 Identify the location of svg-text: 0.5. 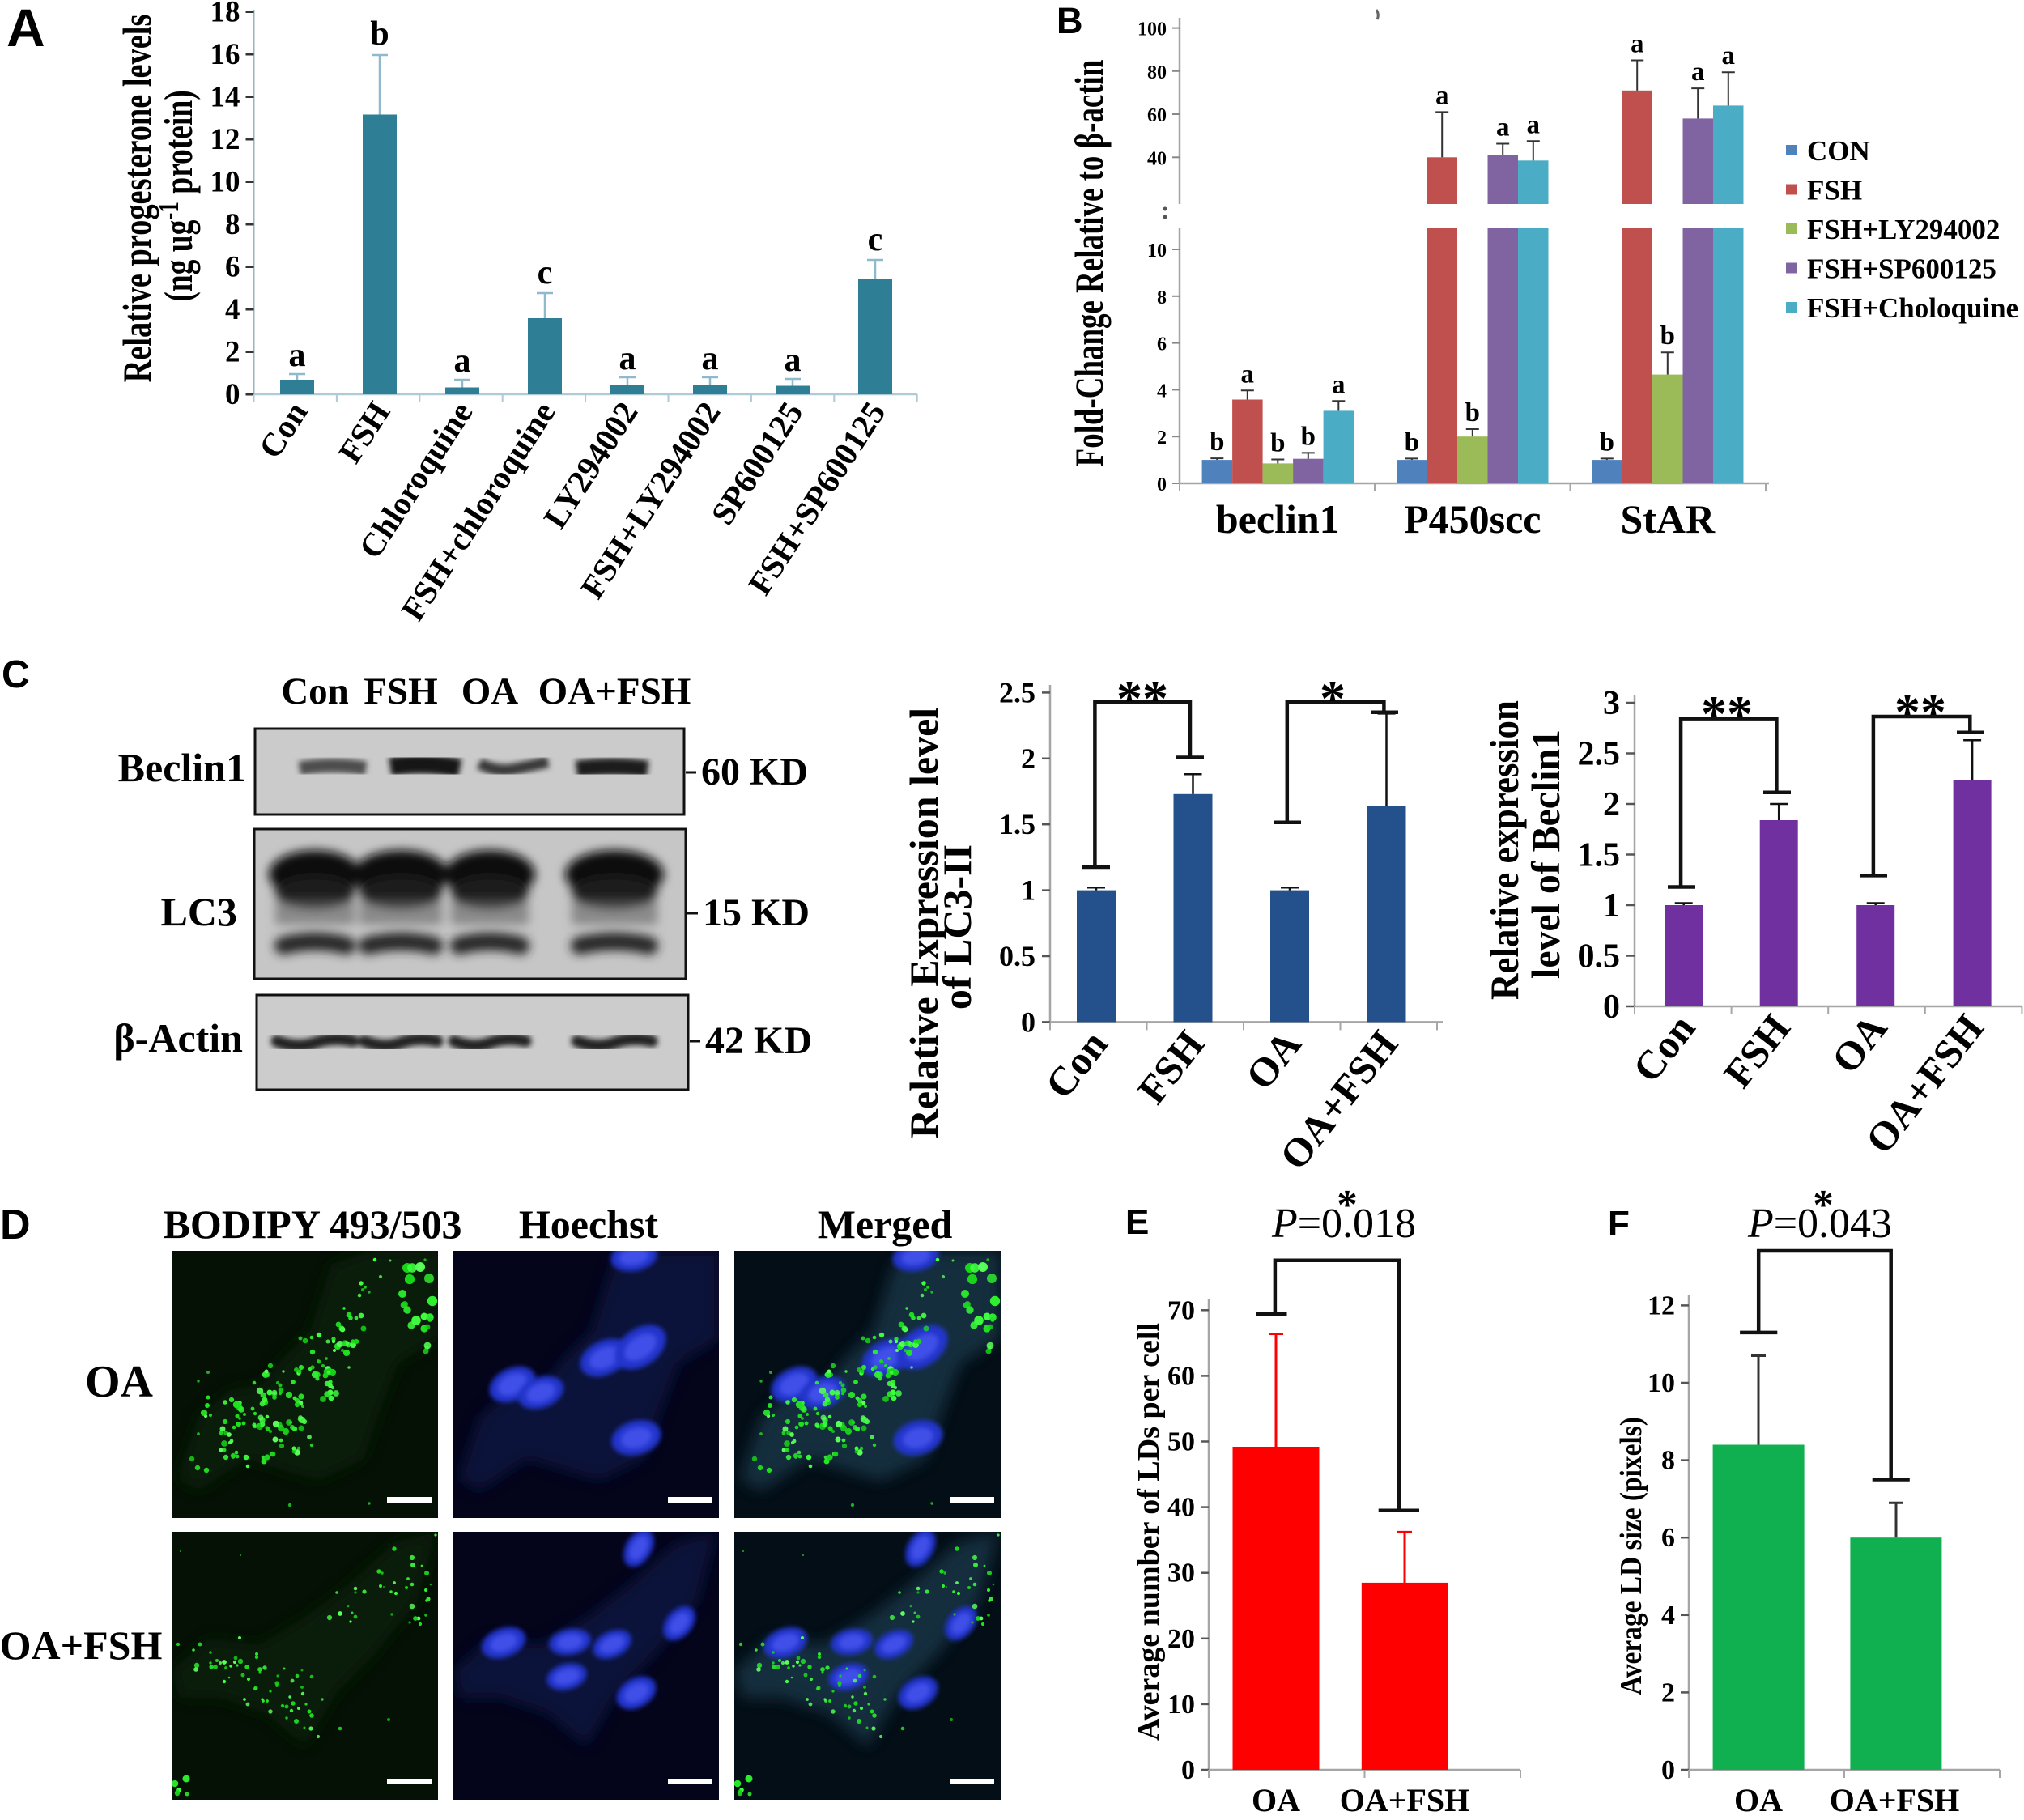
(1017, 956).